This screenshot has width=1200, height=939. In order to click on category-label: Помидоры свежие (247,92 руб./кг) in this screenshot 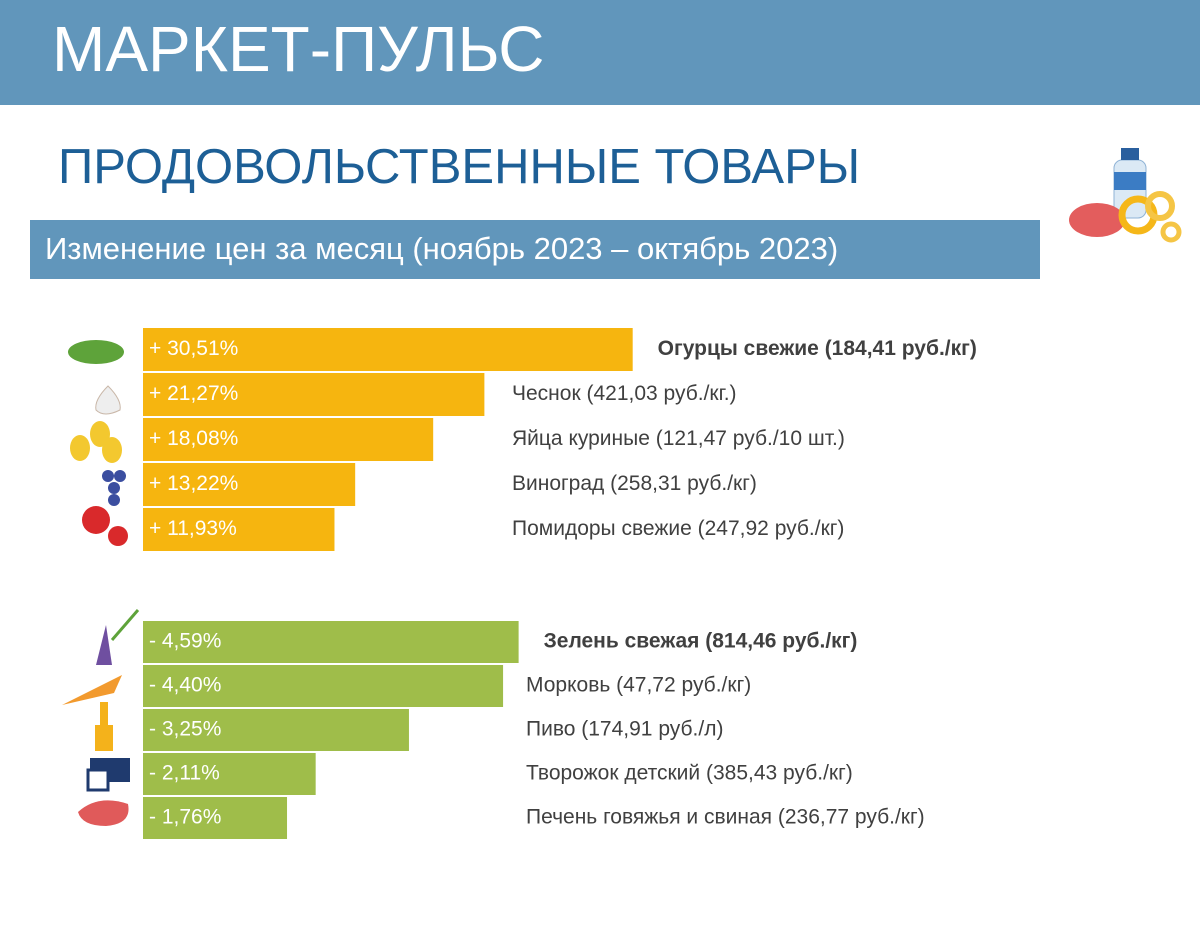, I will do `click(678, 528)`.